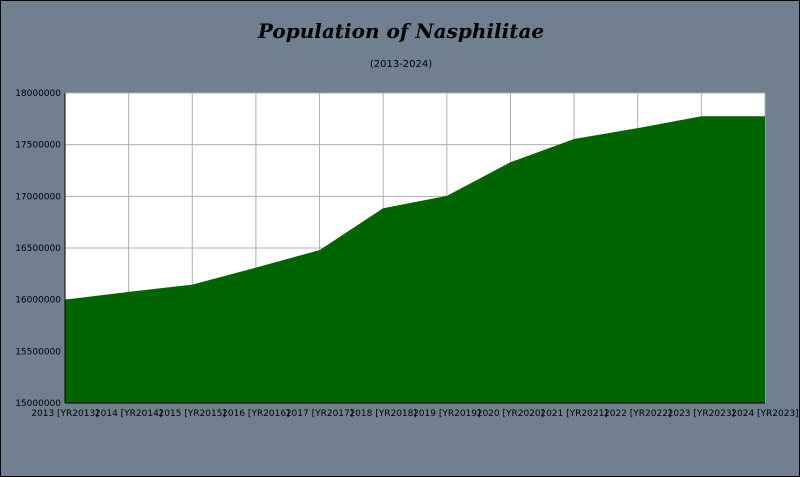 Image resolution: width=800 pixels, height=477 pixels. I want to click on x-tick-label: 2014 [YR2014], so click(128, 414).